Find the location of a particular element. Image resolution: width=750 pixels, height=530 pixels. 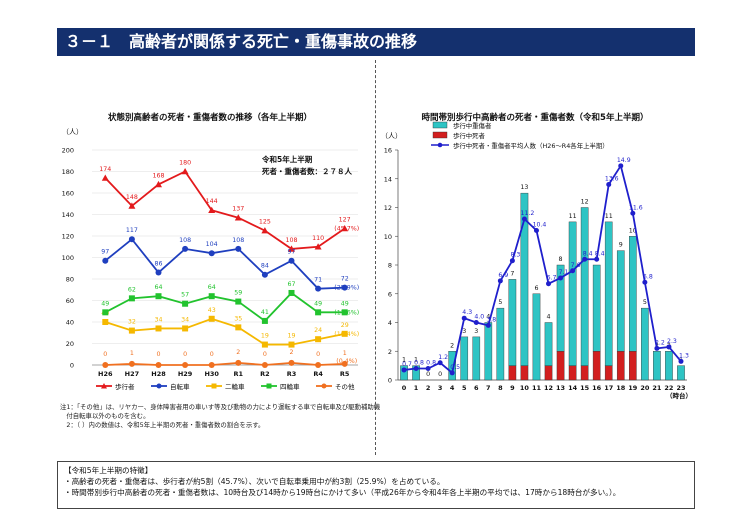

bar-total-label: 2 is located at coordinates (452, 345).